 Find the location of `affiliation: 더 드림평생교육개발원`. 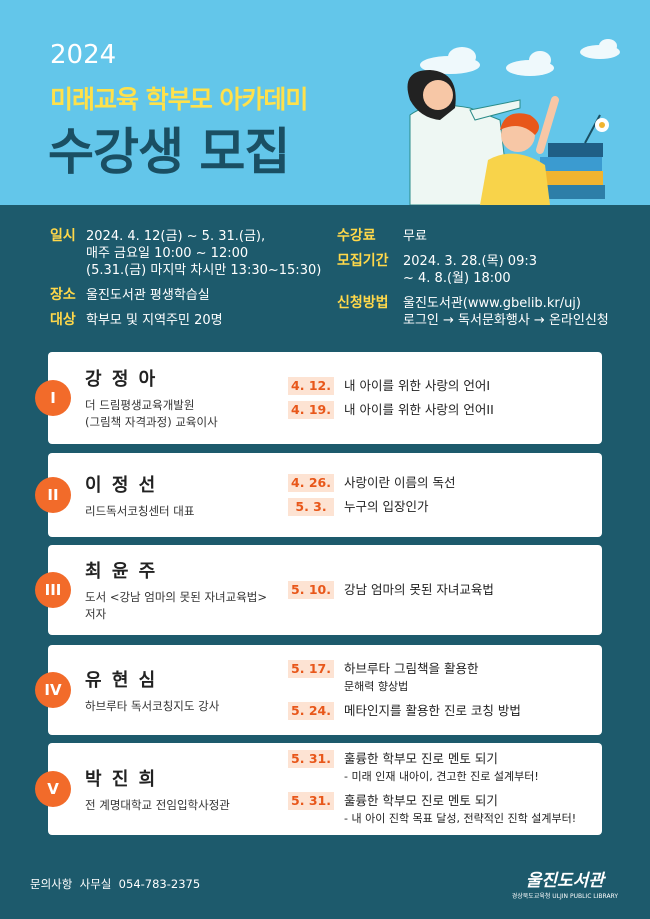

affiliation: 더 드림평생교육개발원 is located at coordinates (140, 405).